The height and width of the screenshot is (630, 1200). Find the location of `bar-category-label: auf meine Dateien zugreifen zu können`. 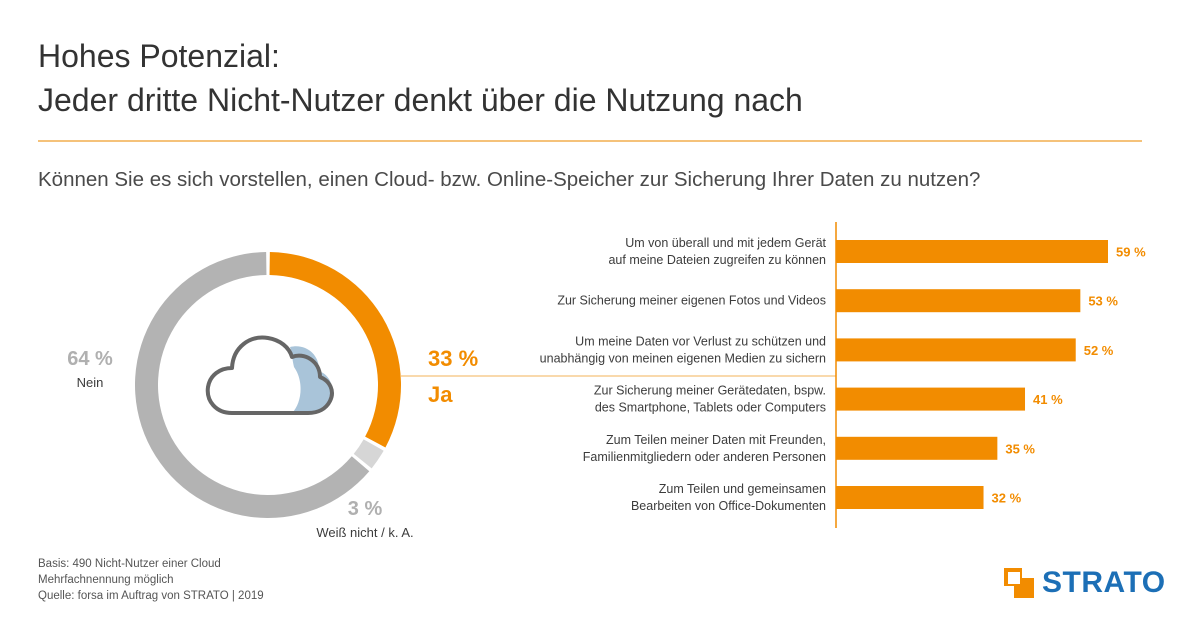

bar-category-label: auf meine Dateien zugreifen zu können is located at coordinates (717, 260).